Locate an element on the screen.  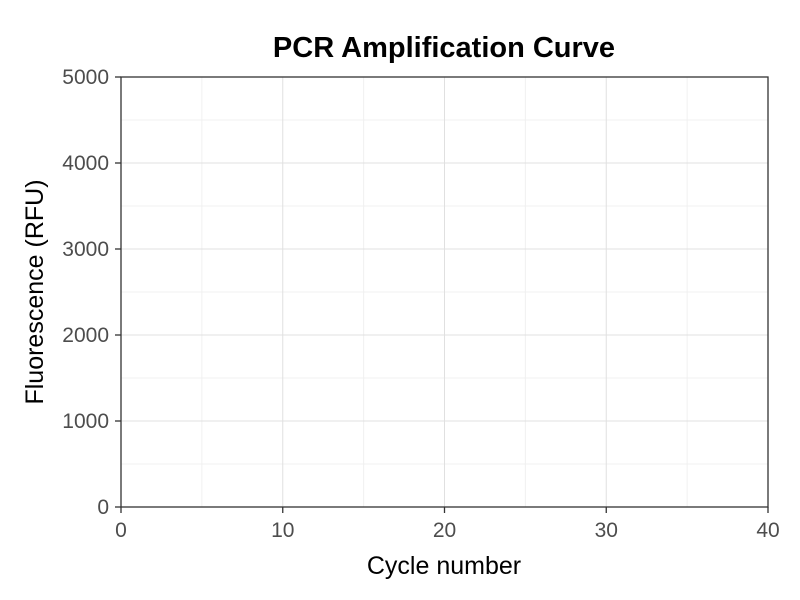
y-tick-label: 3000 is located at coordinates (85, 249).